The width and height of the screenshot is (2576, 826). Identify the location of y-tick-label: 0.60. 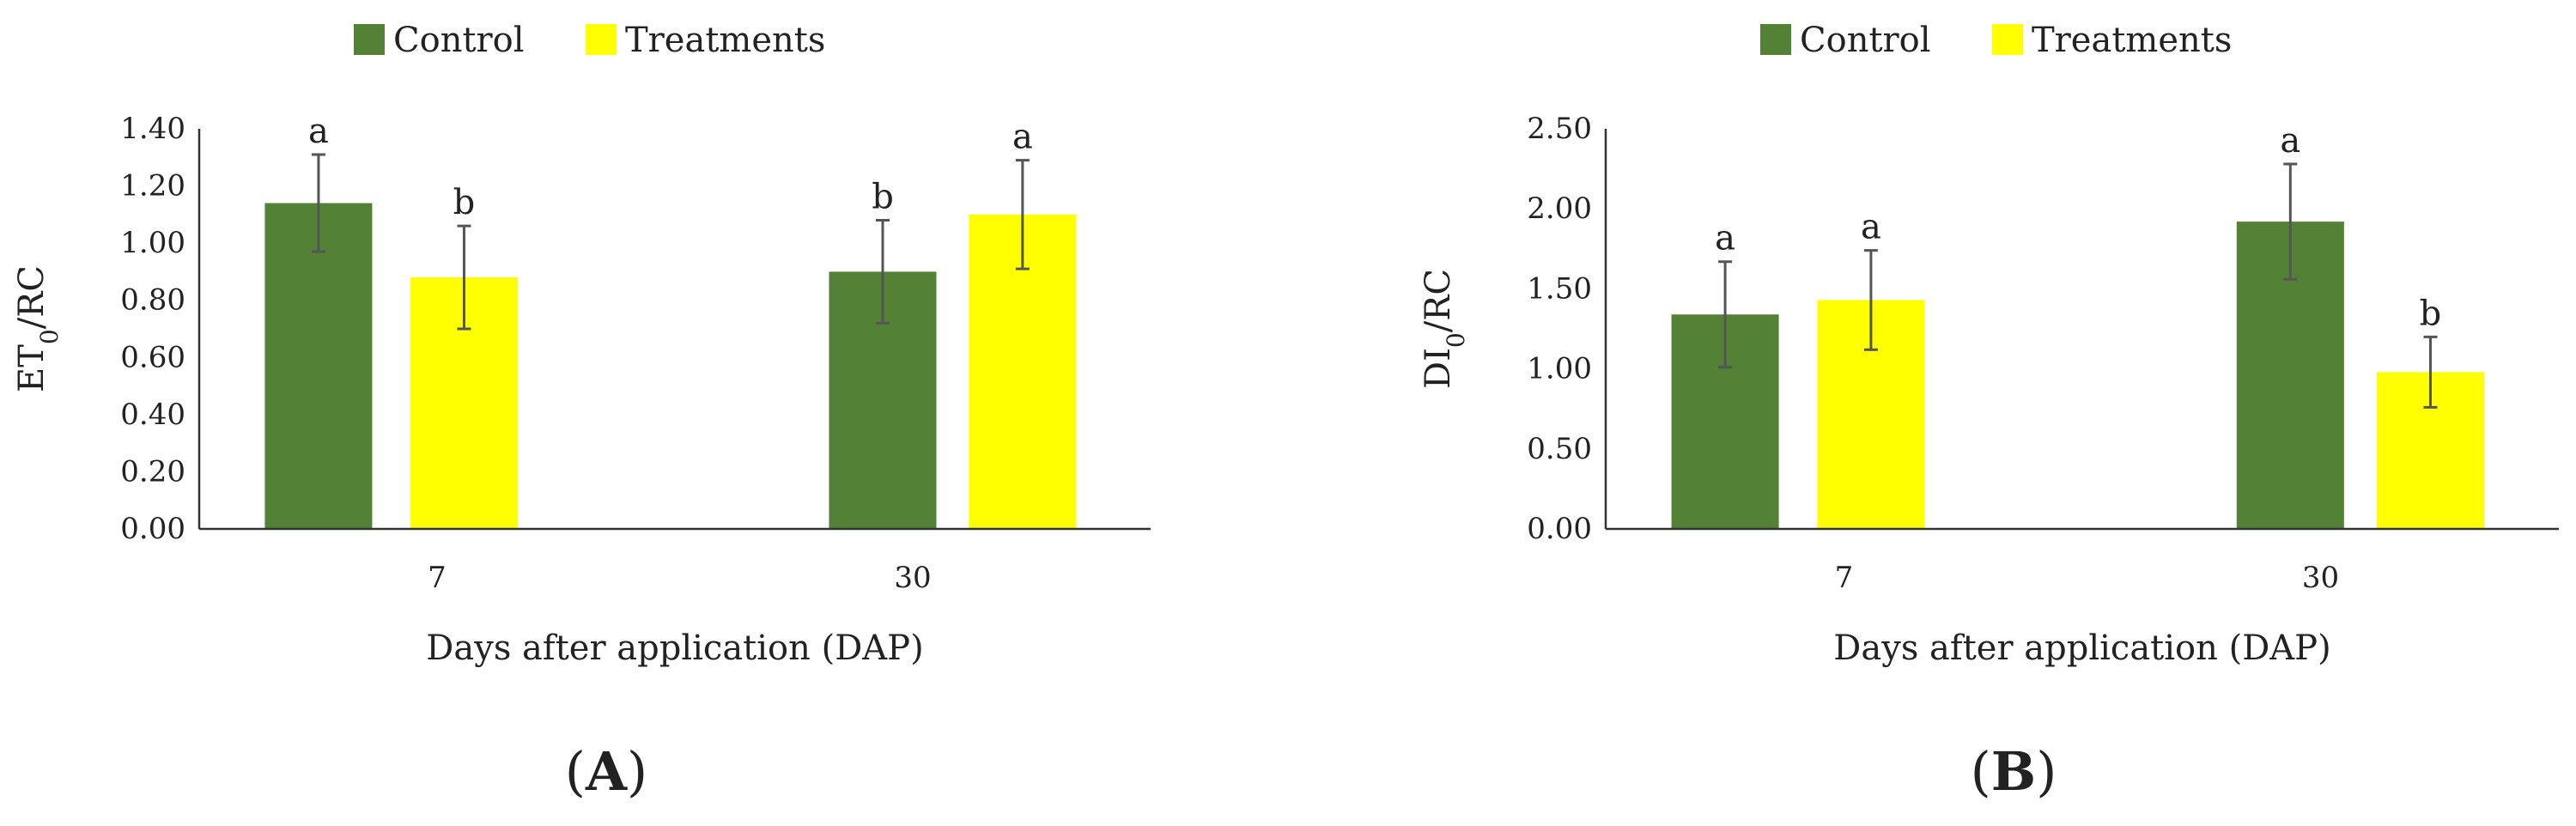
(153, 357).